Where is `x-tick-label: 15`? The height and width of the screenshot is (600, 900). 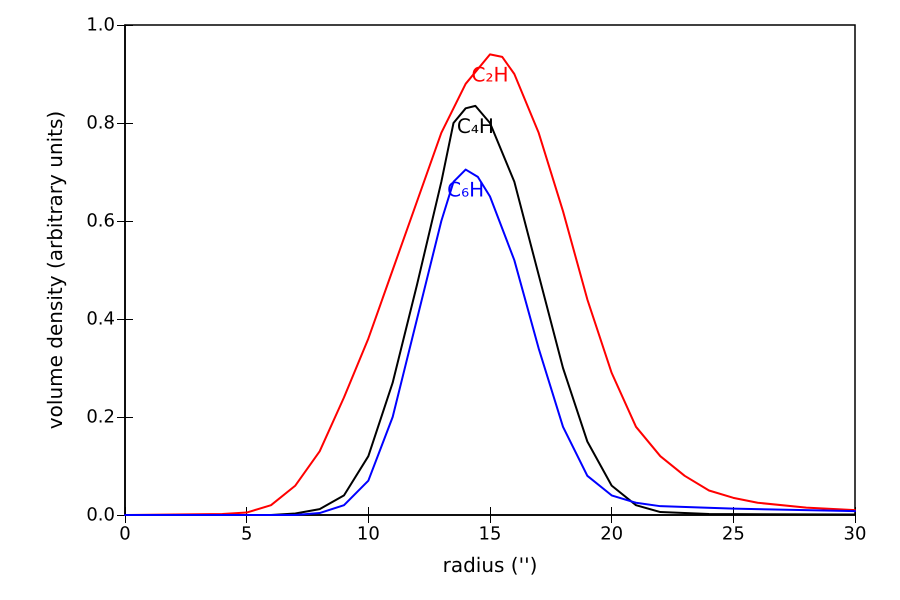
x-tick-label: 15 is located at coordinates (490, 534).